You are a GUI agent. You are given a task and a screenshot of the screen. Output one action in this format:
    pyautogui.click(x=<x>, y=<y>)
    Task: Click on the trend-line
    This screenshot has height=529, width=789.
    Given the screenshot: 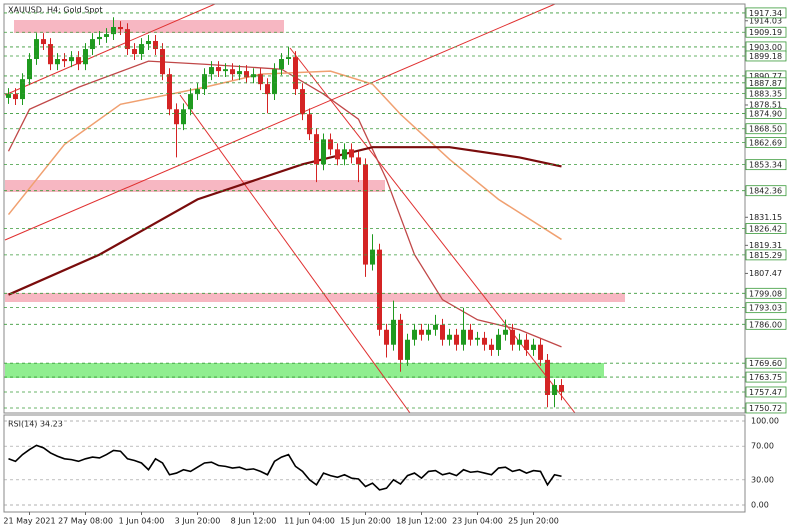 What is the action you would take?
    pyautogui.click(x=110, y=50)
    